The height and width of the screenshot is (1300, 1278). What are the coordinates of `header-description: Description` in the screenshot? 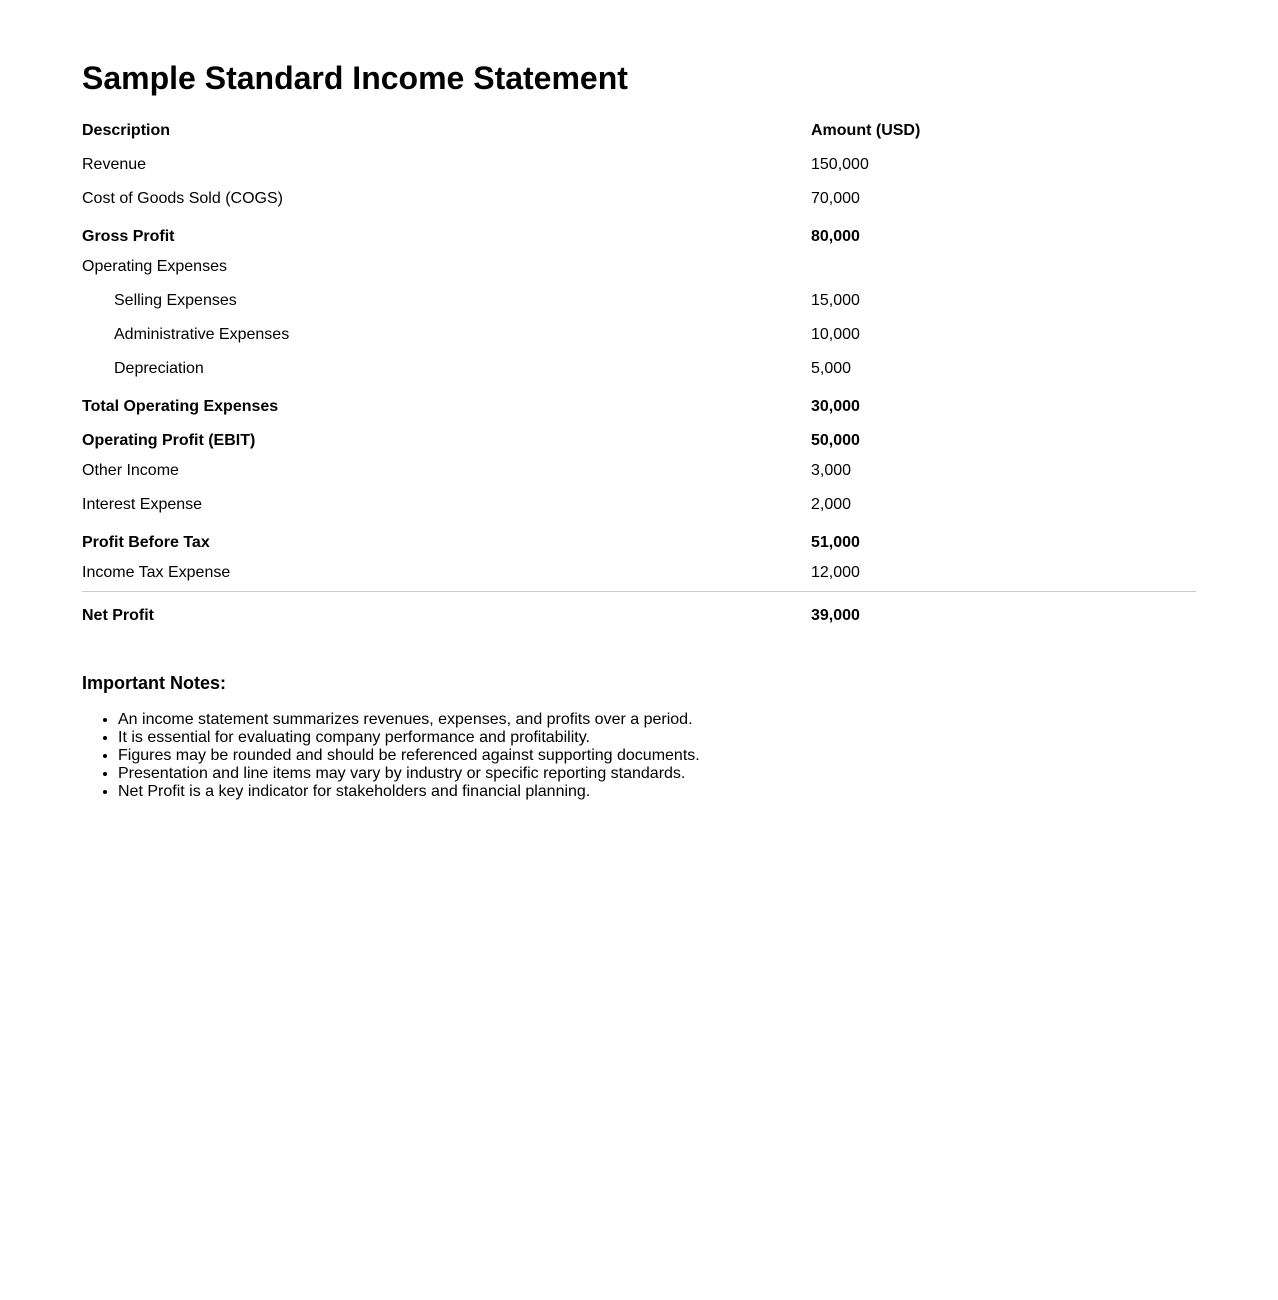 It's located at (126, 130).